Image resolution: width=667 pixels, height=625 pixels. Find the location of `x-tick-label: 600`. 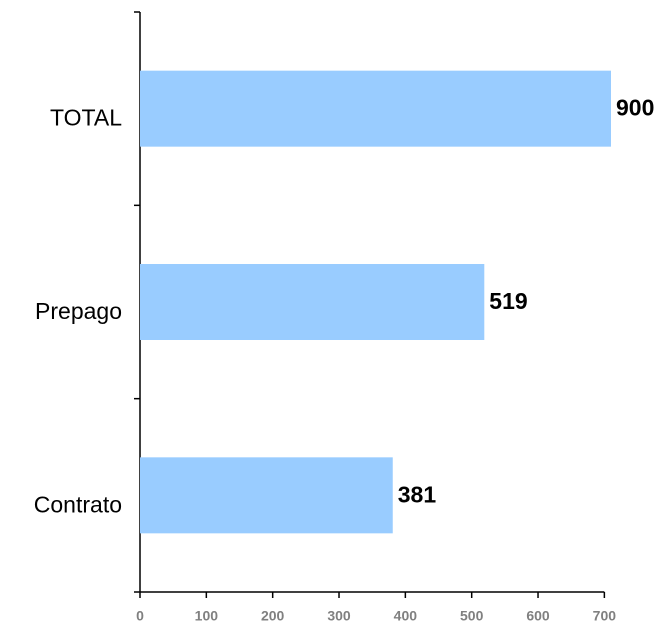

x-tick-label: 600 is located at coordinates (538, 616).